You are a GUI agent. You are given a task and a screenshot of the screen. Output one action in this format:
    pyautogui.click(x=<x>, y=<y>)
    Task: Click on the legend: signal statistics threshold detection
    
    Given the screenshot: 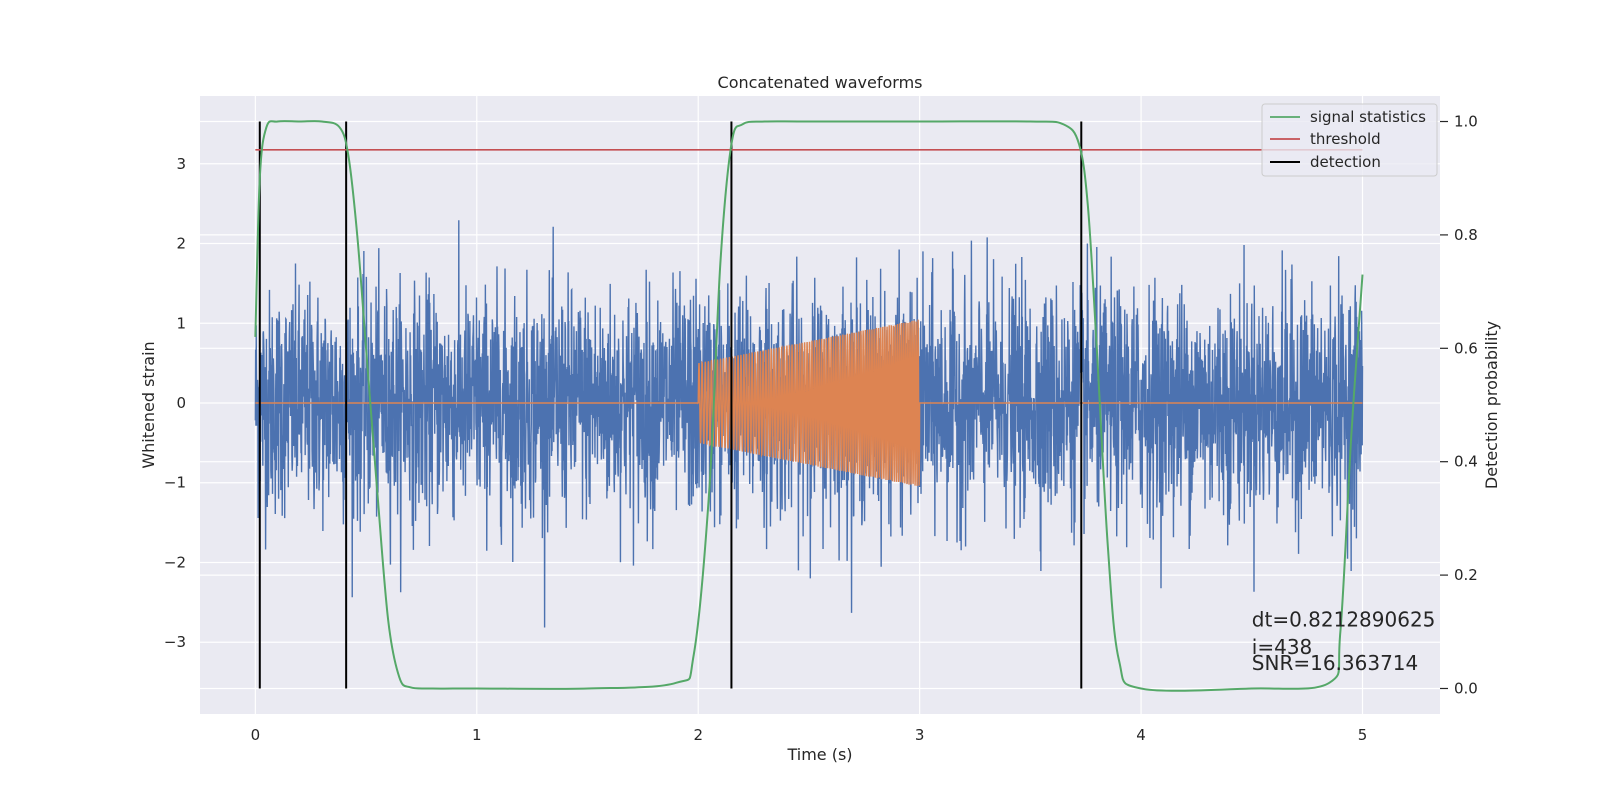 What is the action you would take?
    pyautogui.click(x=1349, y=140)
    